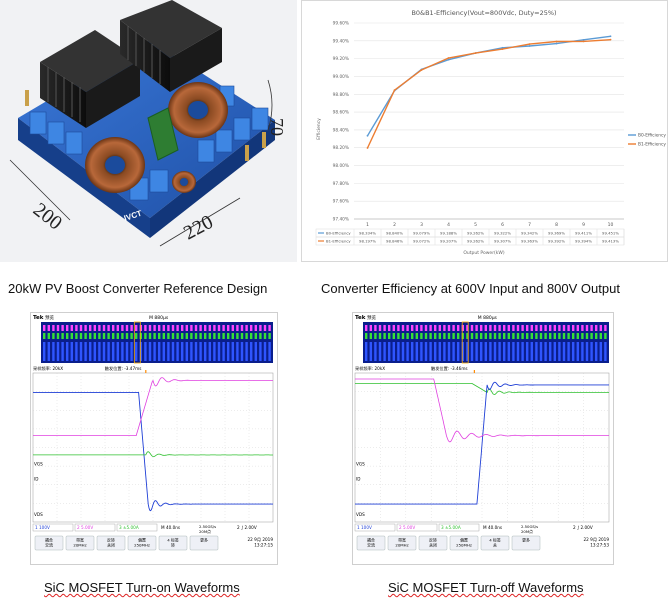  Describe the element at coordinates (49, 545) in the screenshot. I see `scope-menu-label: 交流` at that location.